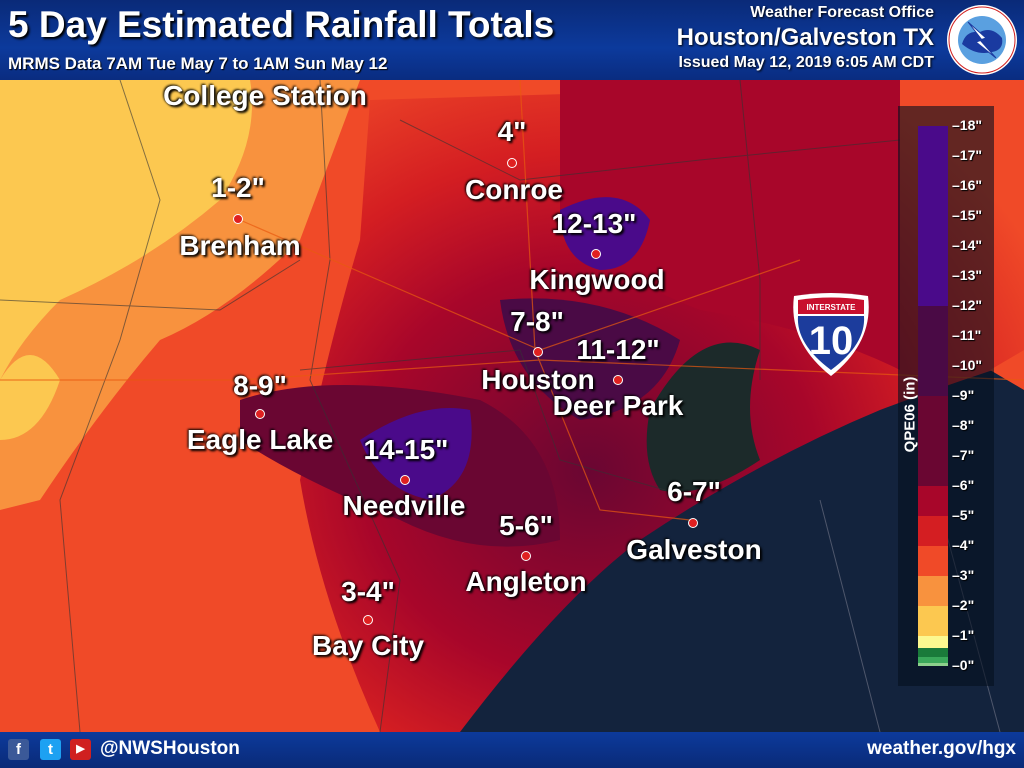  Describe the element at coordinates (693, 523) in the screenshot. I see `city-marker-galveston` at that location.